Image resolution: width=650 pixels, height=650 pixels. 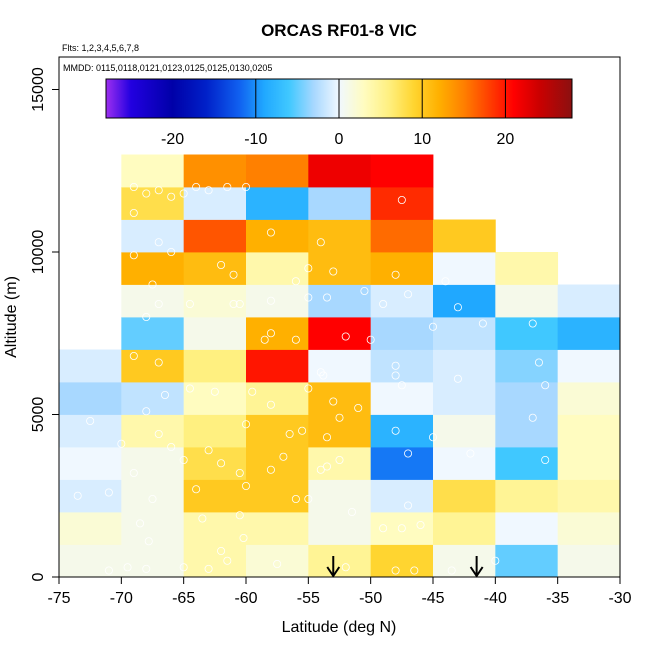 I want to click on lat-arrows, so click(x=405, y=567).